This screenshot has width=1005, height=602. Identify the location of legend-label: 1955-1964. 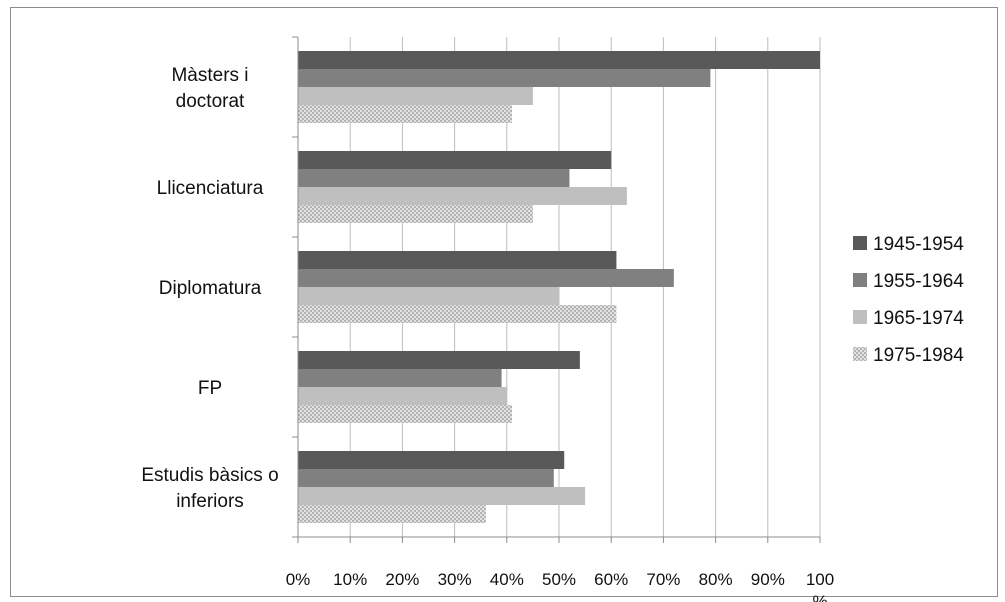
(918, 281).